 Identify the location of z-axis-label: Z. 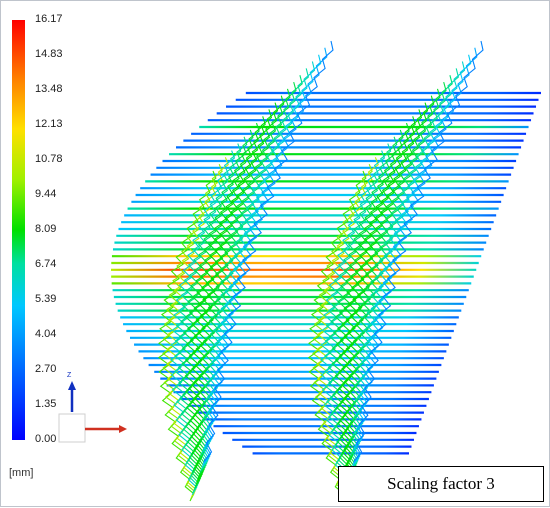
(69, 375).